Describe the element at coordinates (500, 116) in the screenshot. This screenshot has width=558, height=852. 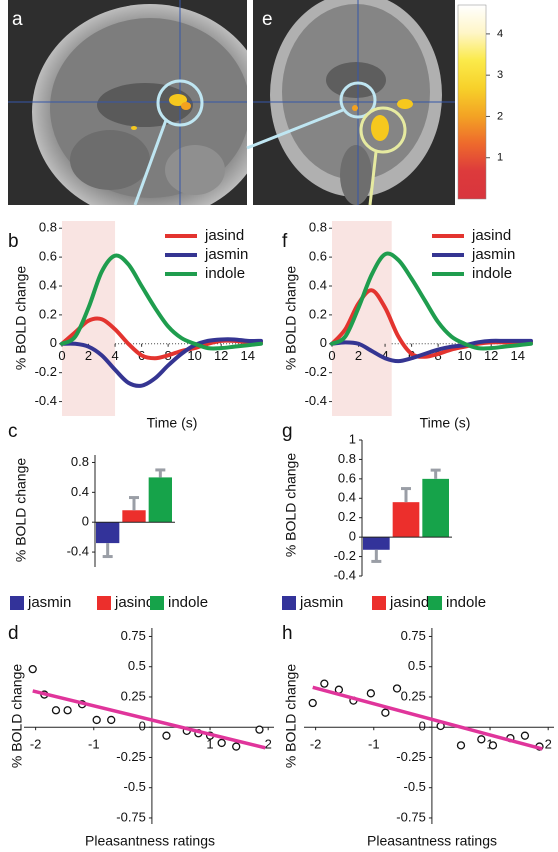
I see `colorbar-tick-label: 2` at that location.